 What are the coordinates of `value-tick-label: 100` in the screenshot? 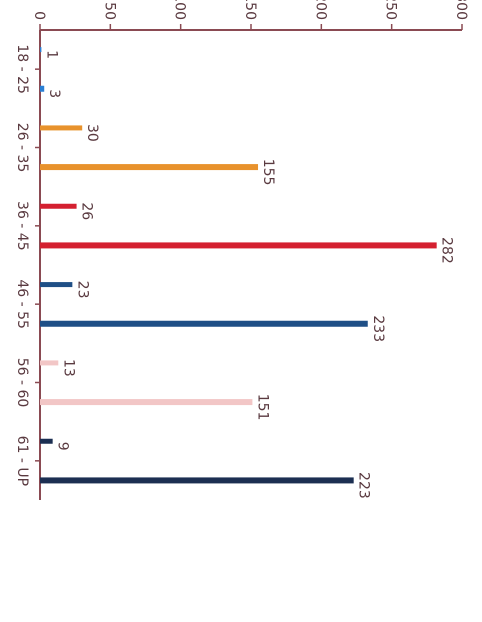 It's located at (180, 10).